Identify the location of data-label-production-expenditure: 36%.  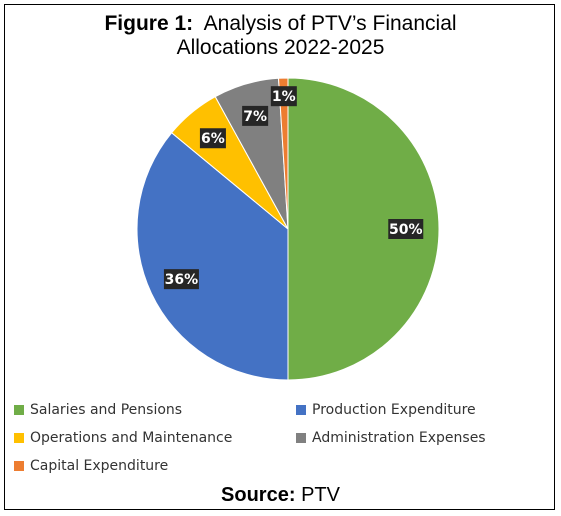
(181, 279).